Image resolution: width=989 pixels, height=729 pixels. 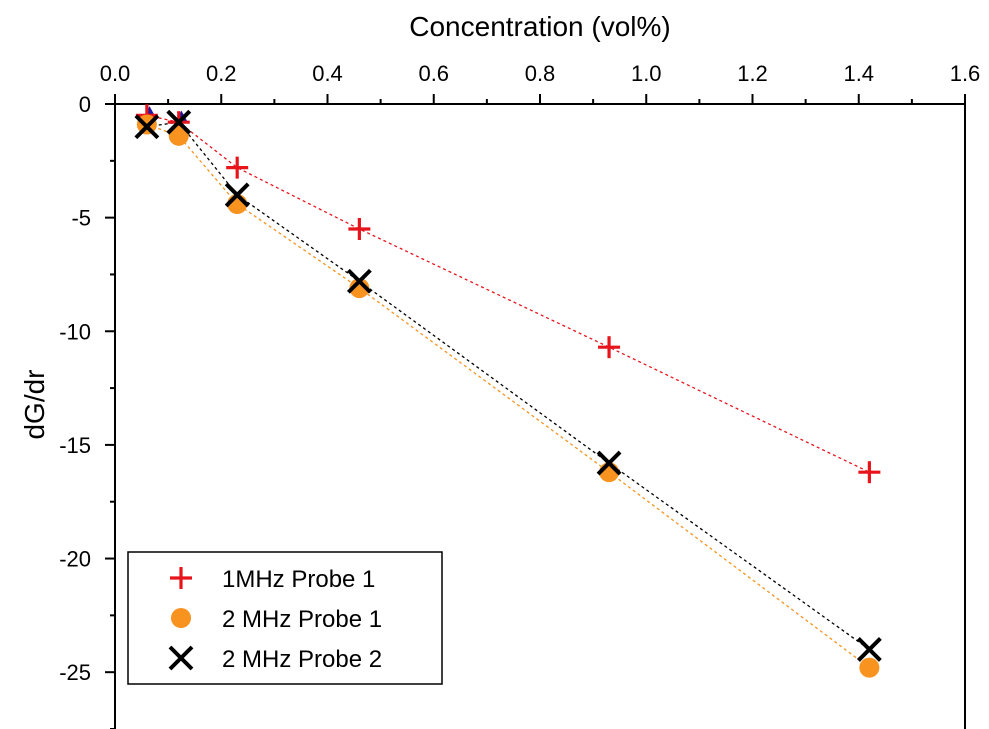 What do you see at coordinates (433, 73) in the screenshot?
I see `x-tick-label: 0.6` at bounding box center [433, 73].